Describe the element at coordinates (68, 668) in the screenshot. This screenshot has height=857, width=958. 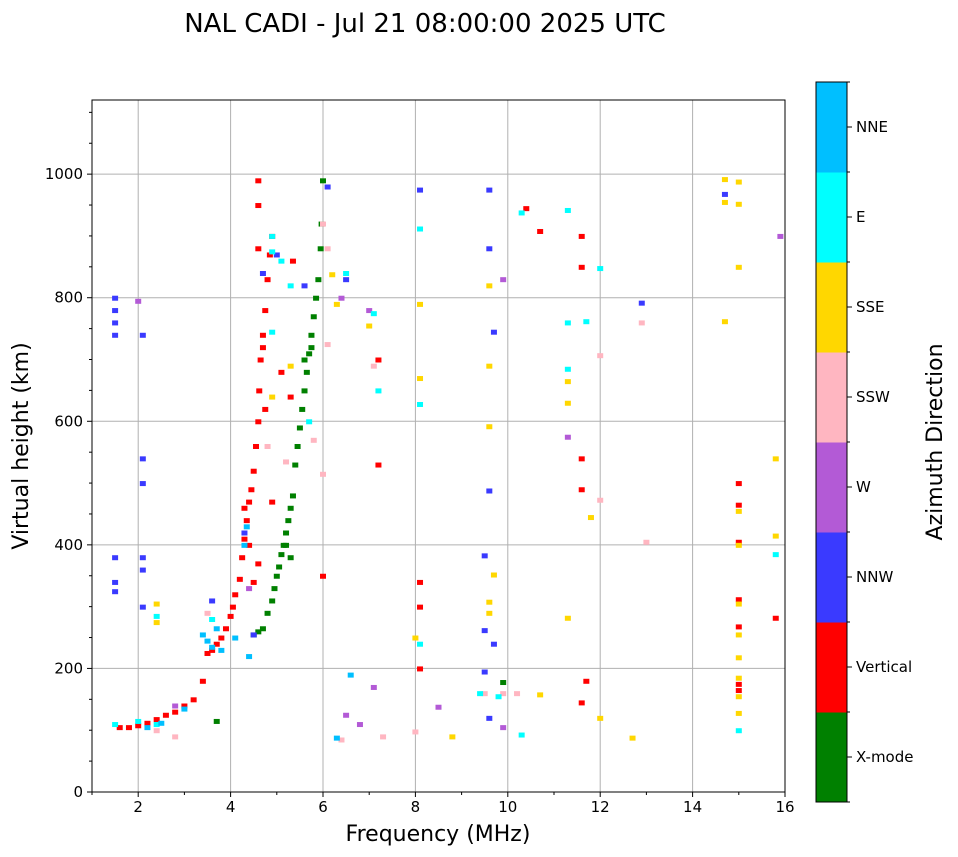
I see `y-tick-label: 200` at that location.